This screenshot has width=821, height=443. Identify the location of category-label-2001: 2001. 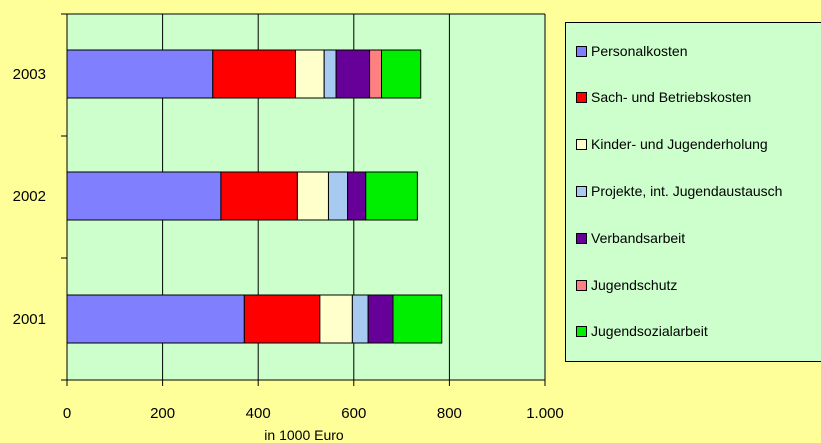
(29, 319).